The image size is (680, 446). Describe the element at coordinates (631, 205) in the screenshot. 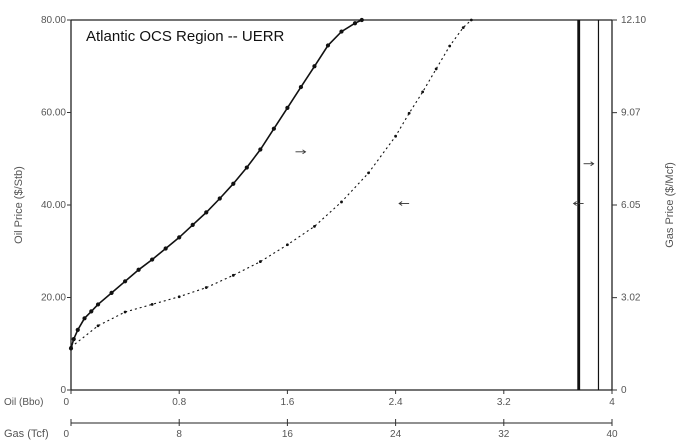

I see `right-axis-tick-label: 6.05` at that location.